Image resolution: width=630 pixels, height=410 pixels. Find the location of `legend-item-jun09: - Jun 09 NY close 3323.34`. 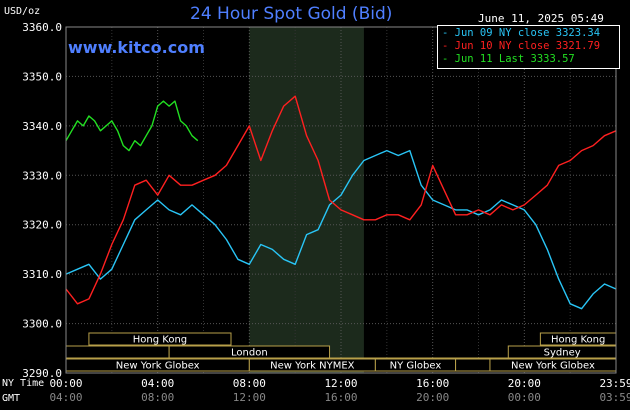

legend-item-jun09: - Jun 09 NY close 3323.34 is located at coordinates (521, 33).